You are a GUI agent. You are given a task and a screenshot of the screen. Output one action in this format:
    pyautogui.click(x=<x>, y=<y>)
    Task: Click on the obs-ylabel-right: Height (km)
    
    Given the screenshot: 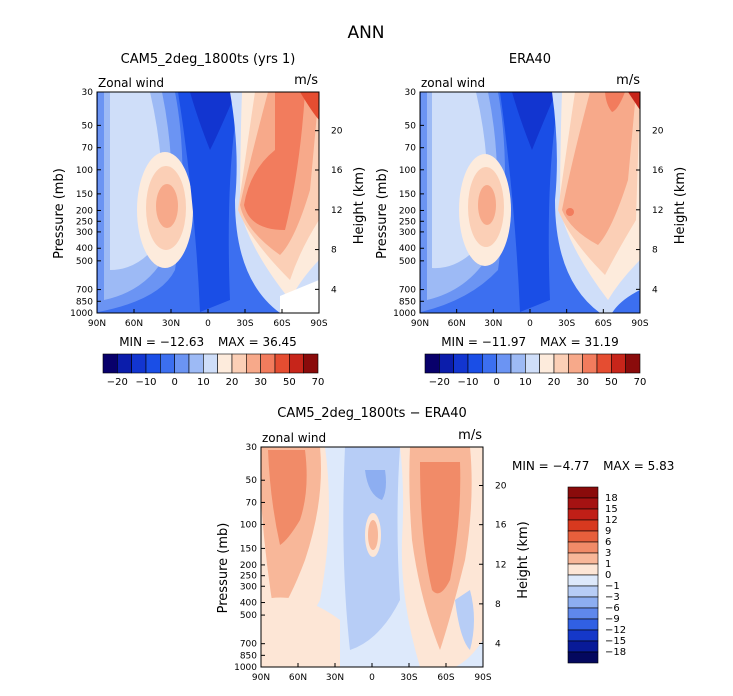 What is the action you would take?
    pyautogui.click(x=680, y=205)
    